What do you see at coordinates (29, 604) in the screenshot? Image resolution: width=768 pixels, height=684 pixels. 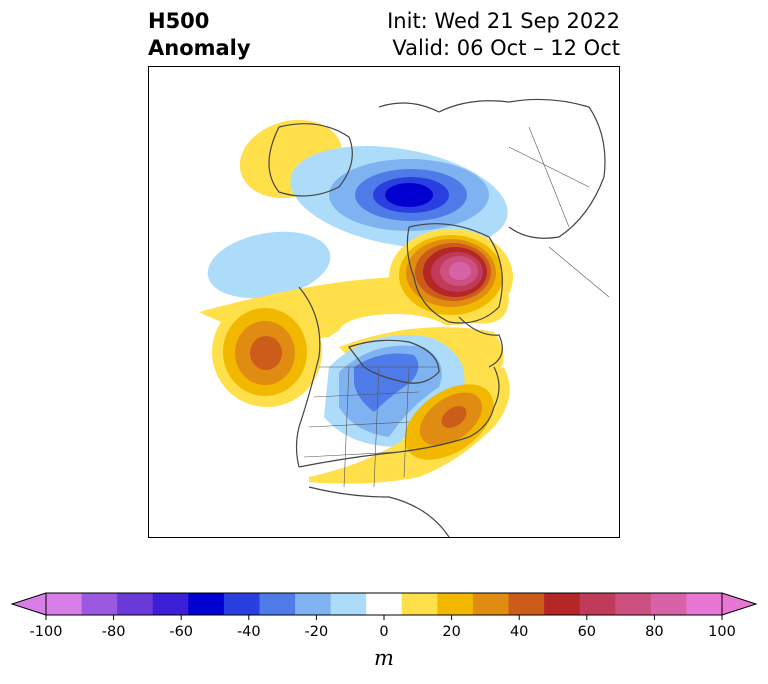 I see `colorbar-under-arrow` at bounding box center [29, 604].